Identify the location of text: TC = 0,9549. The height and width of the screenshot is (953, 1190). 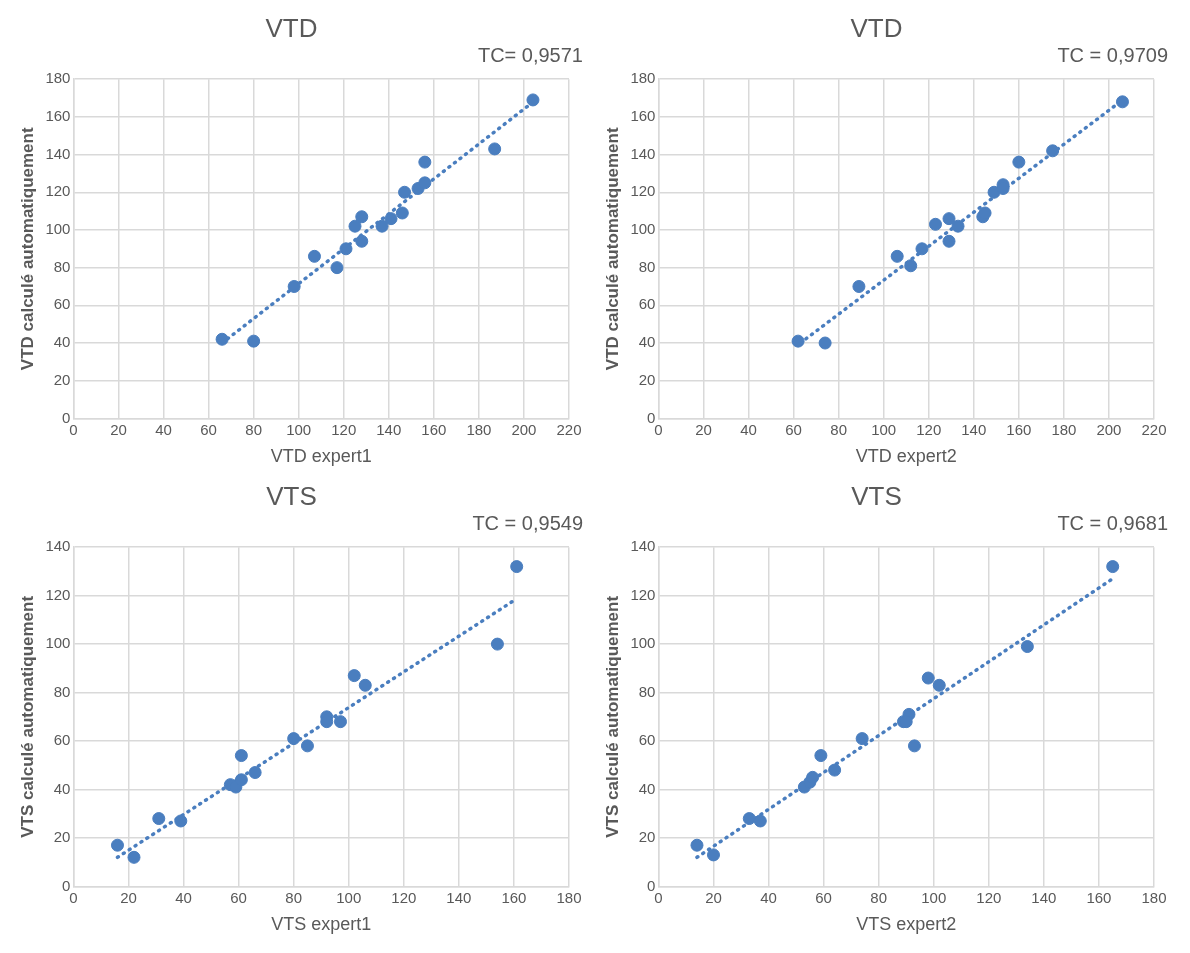
(527, 522).